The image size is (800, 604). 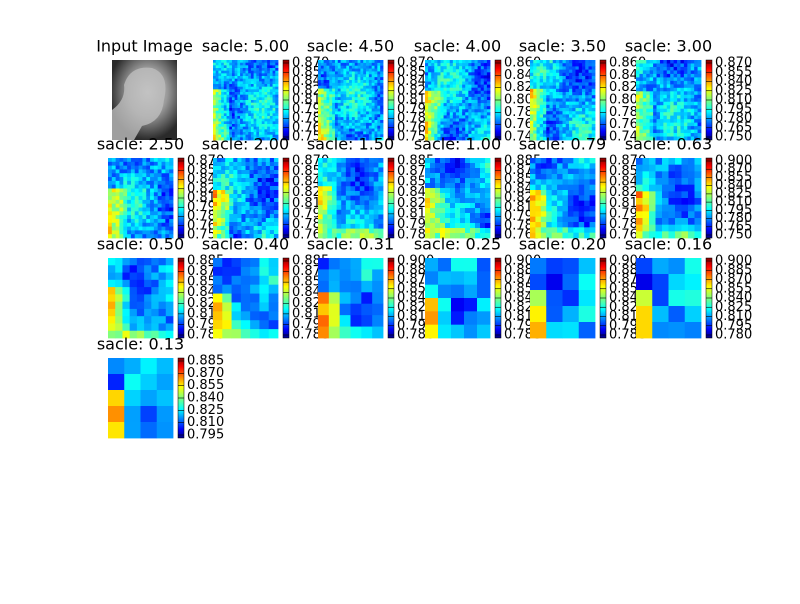 What do you see at coordinates (415, 288) in the screenshot?
I see `colorbar-tick-label: 0.855` at bounding box center [415, 288].